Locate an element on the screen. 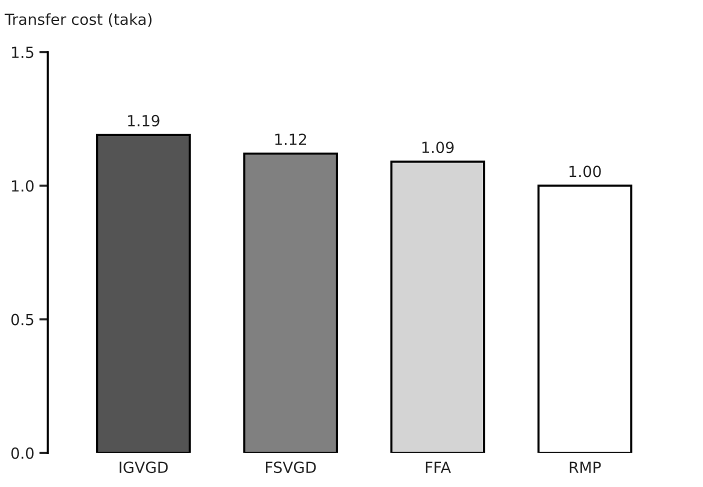  data-label: 1.12 is located at coordinates (290, 139).